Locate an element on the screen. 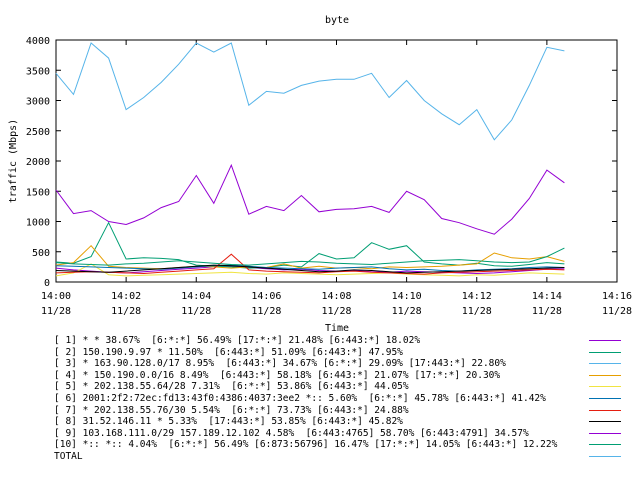  x-tick-label-time: 14:06 is located at coordinates (266, 296).